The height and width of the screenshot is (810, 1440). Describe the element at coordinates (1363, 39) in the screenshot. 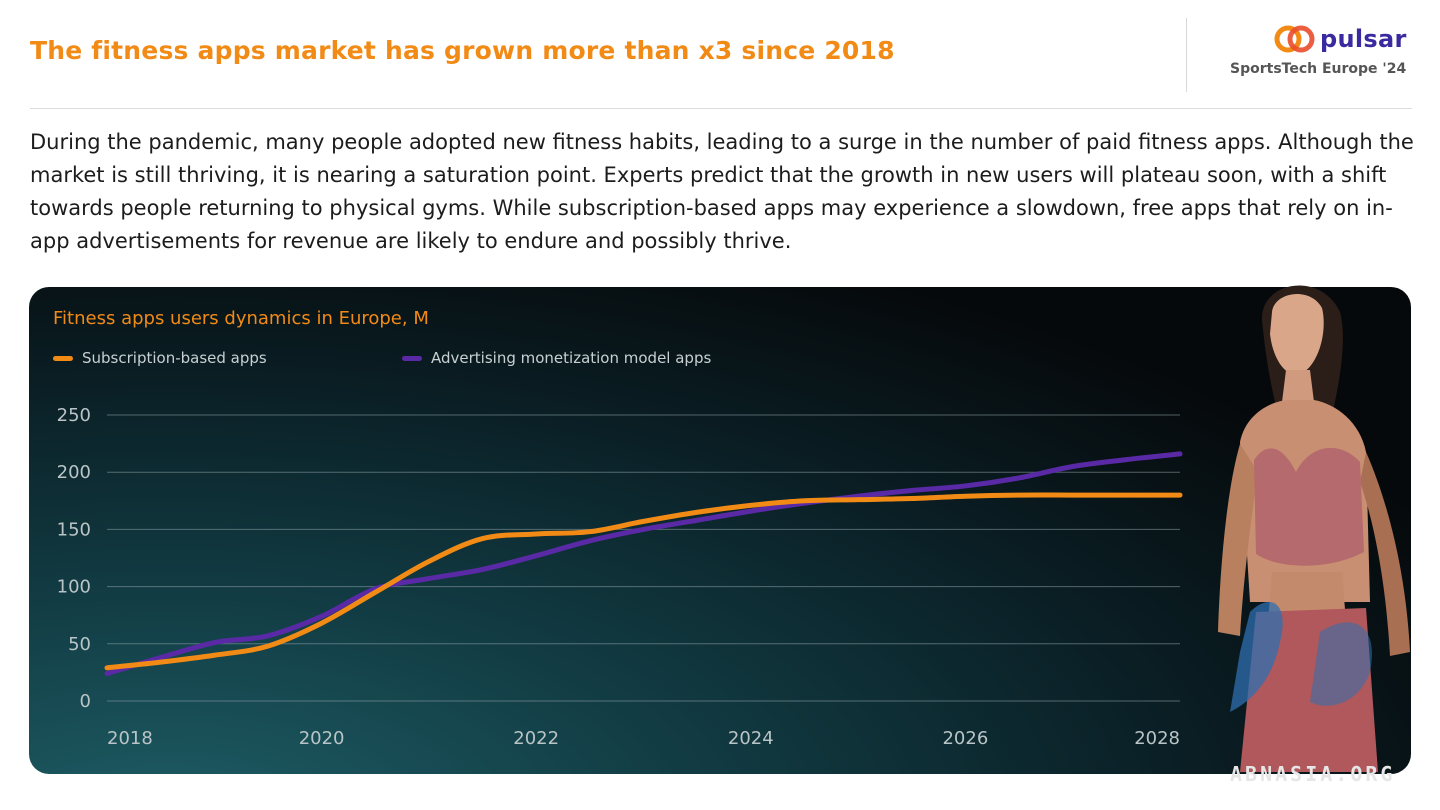

I see `brand-name: pulsar` at that location.